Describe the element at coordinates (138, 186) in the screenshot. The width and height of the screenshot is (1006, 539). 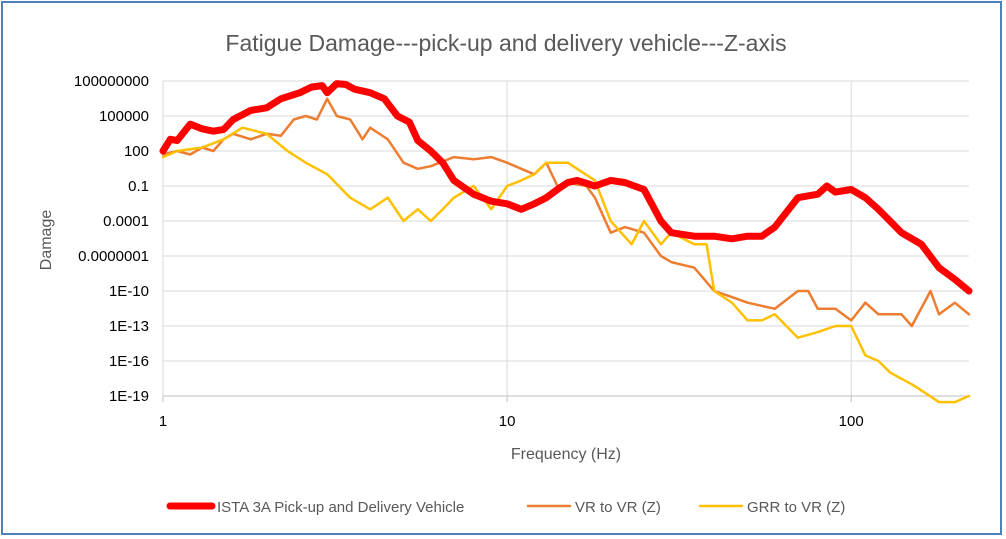
I see `y-tick-label: 0.1` at that location.